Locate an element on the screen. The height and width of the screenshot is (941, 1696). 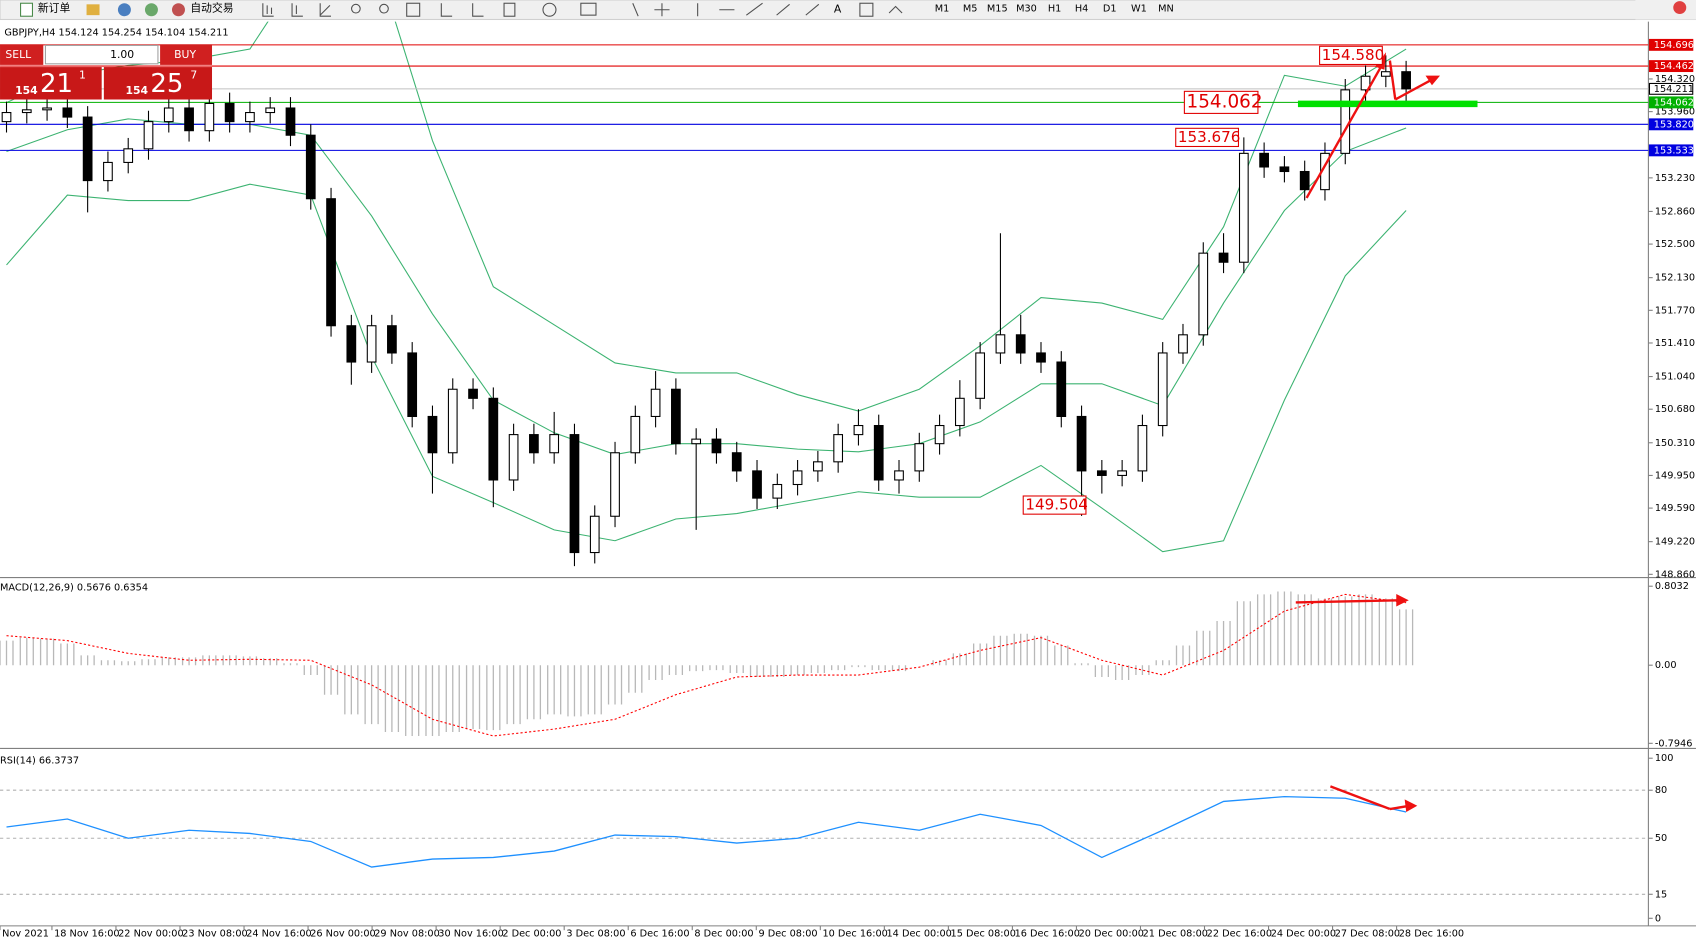
buy-label: BUY is located at coordinates (185, 54).